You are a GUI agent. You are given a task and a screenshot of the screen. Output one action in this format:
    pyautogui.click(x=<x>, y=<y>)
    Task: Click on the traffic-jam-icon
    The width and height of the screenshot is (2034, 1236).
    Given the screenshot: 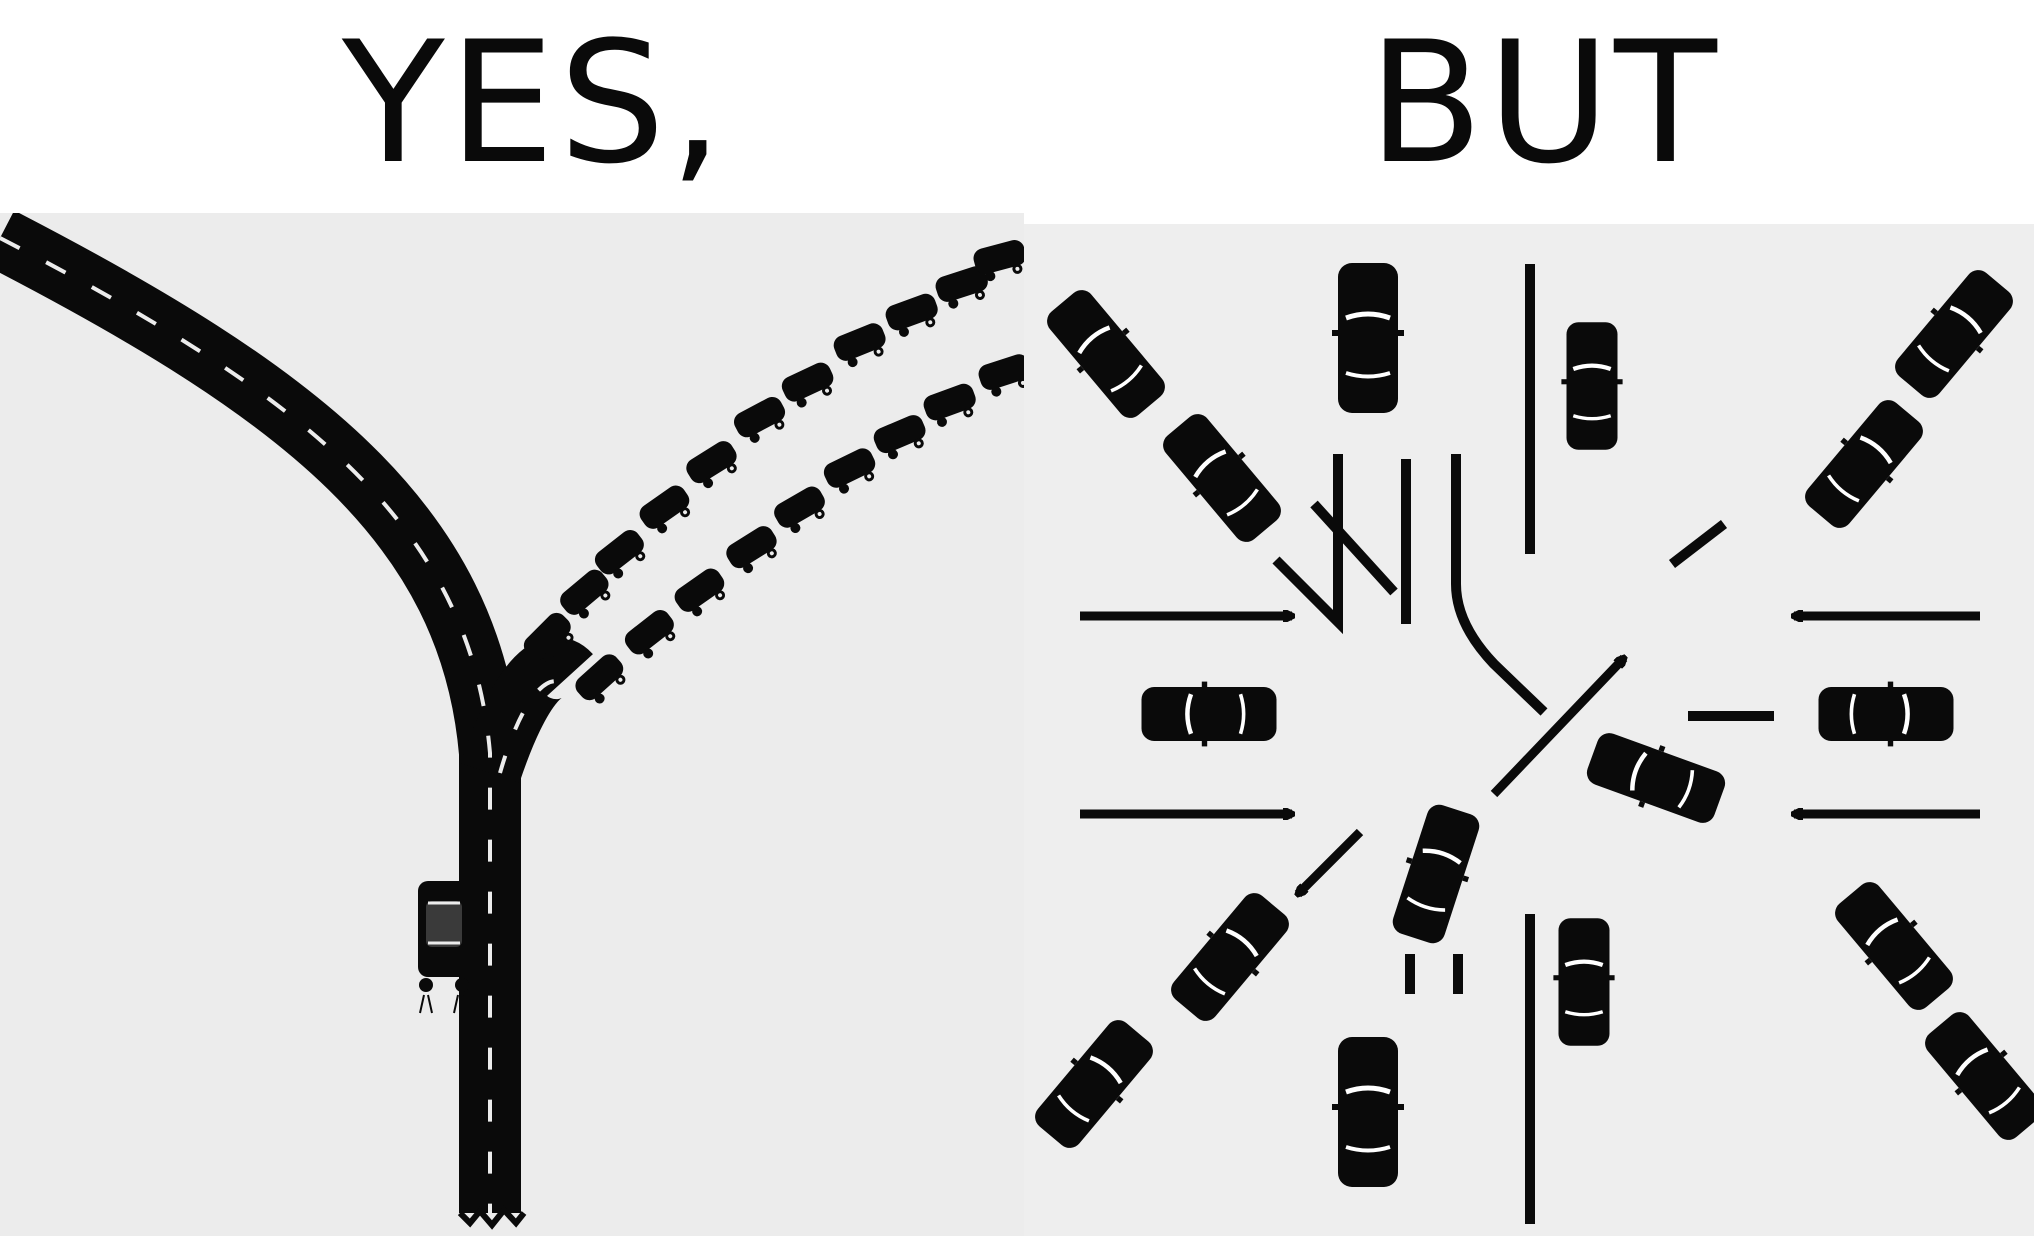 What is the action you would take?
    pyautogui.click(x=771, y=474)
    